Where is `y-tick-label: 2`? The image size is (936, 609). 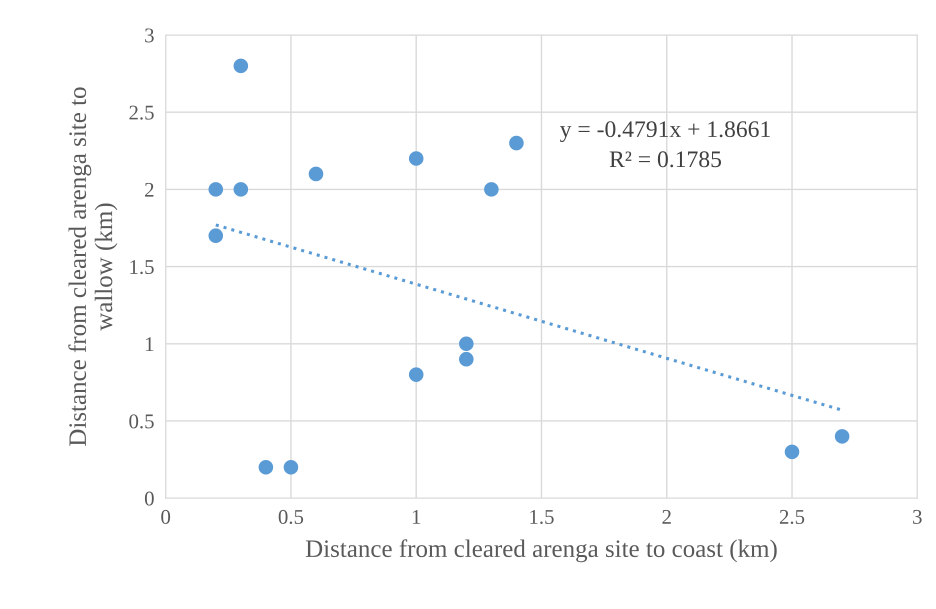
y-tick-label: 2 is located at coordinates (149, 189).